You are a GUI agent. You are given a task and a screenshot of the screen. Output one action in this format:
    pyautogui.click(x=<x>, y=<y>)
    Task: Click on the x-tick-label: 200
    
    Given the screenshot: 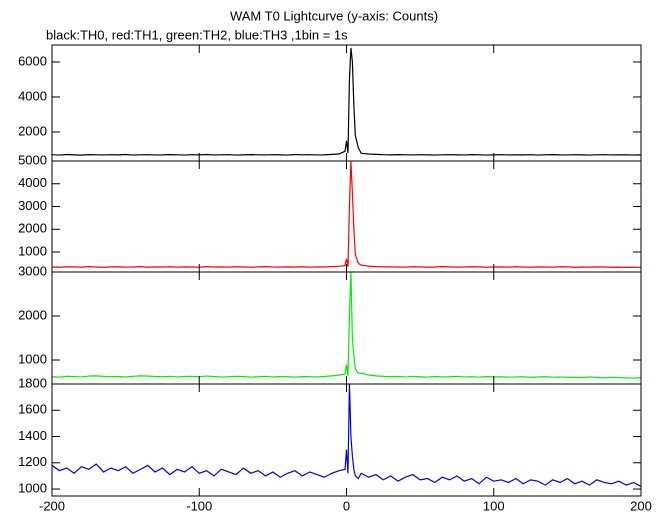 What is the action you would take?
    pyautogui.click(x=641, y=505)
    